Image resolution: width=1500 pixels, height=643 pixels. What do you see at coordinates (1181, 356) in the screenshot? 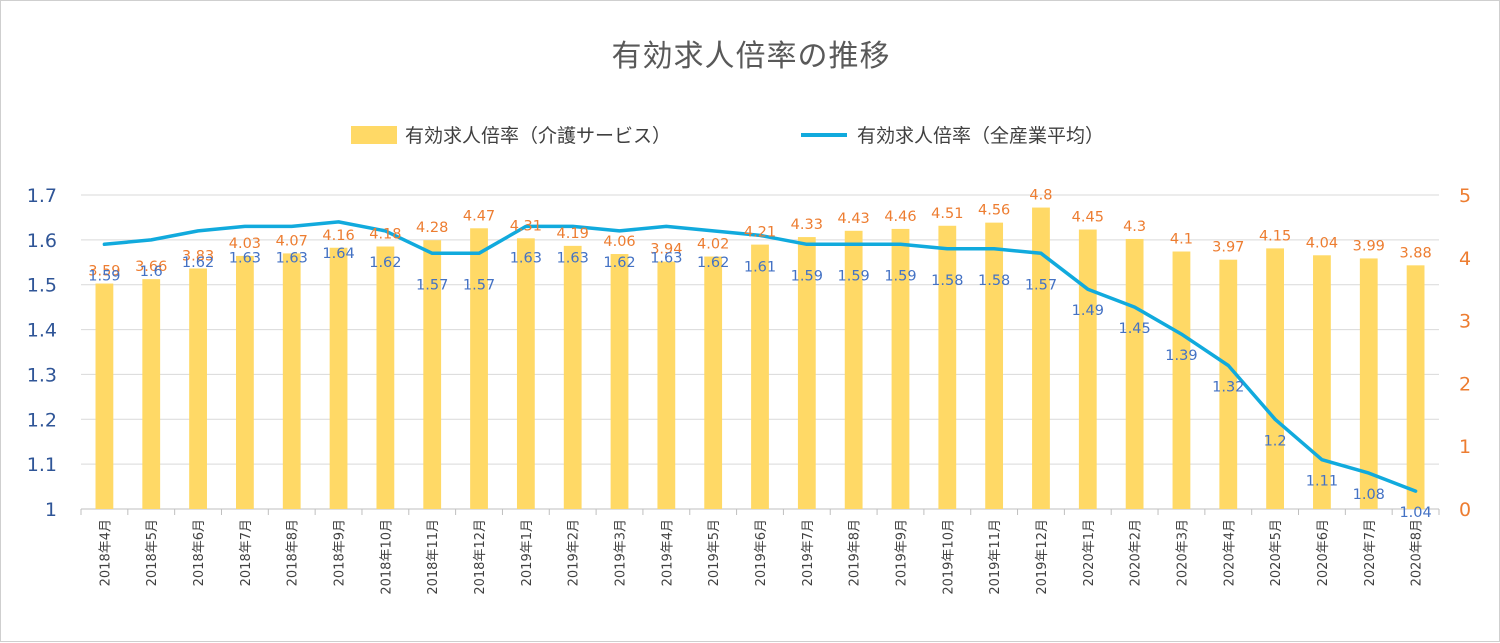
I see `line-data-label: 1.39` at bounding box center [1181, 356].